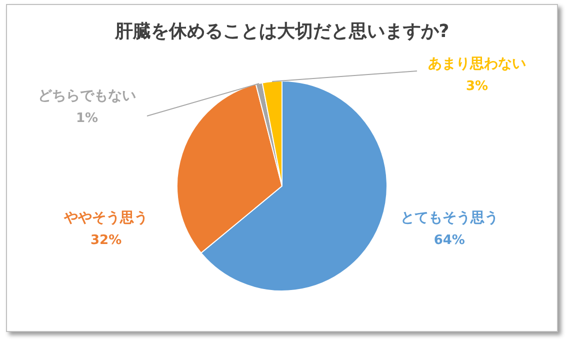 Image resolution: width=571 pixels, height=350 pixels. What do you see at coordinates (105, 218) in the screenshot?
I see `slice-label: ややそう思う` at bounding box center [105, 218].